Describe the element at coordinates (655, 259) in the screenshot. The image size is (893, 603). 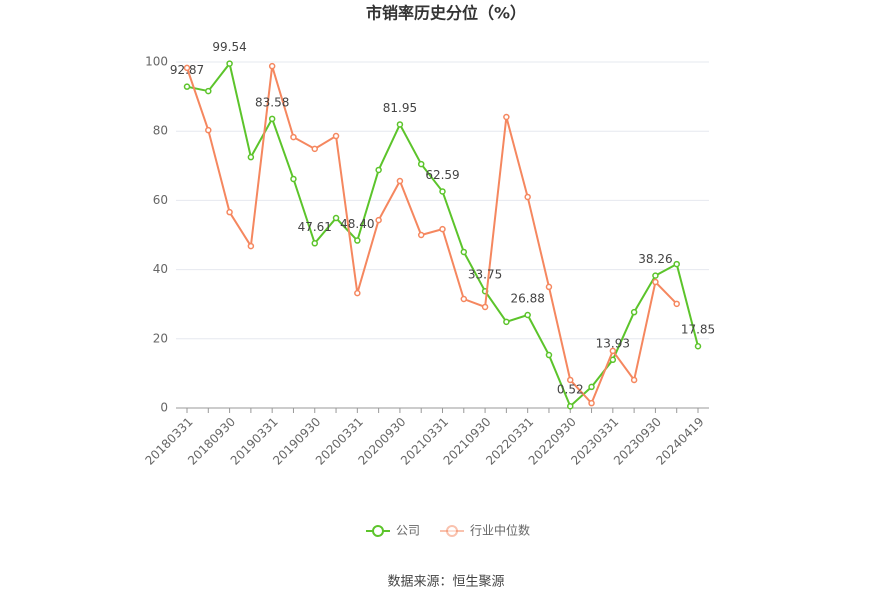
I see `data-label: 38.26` at that location.